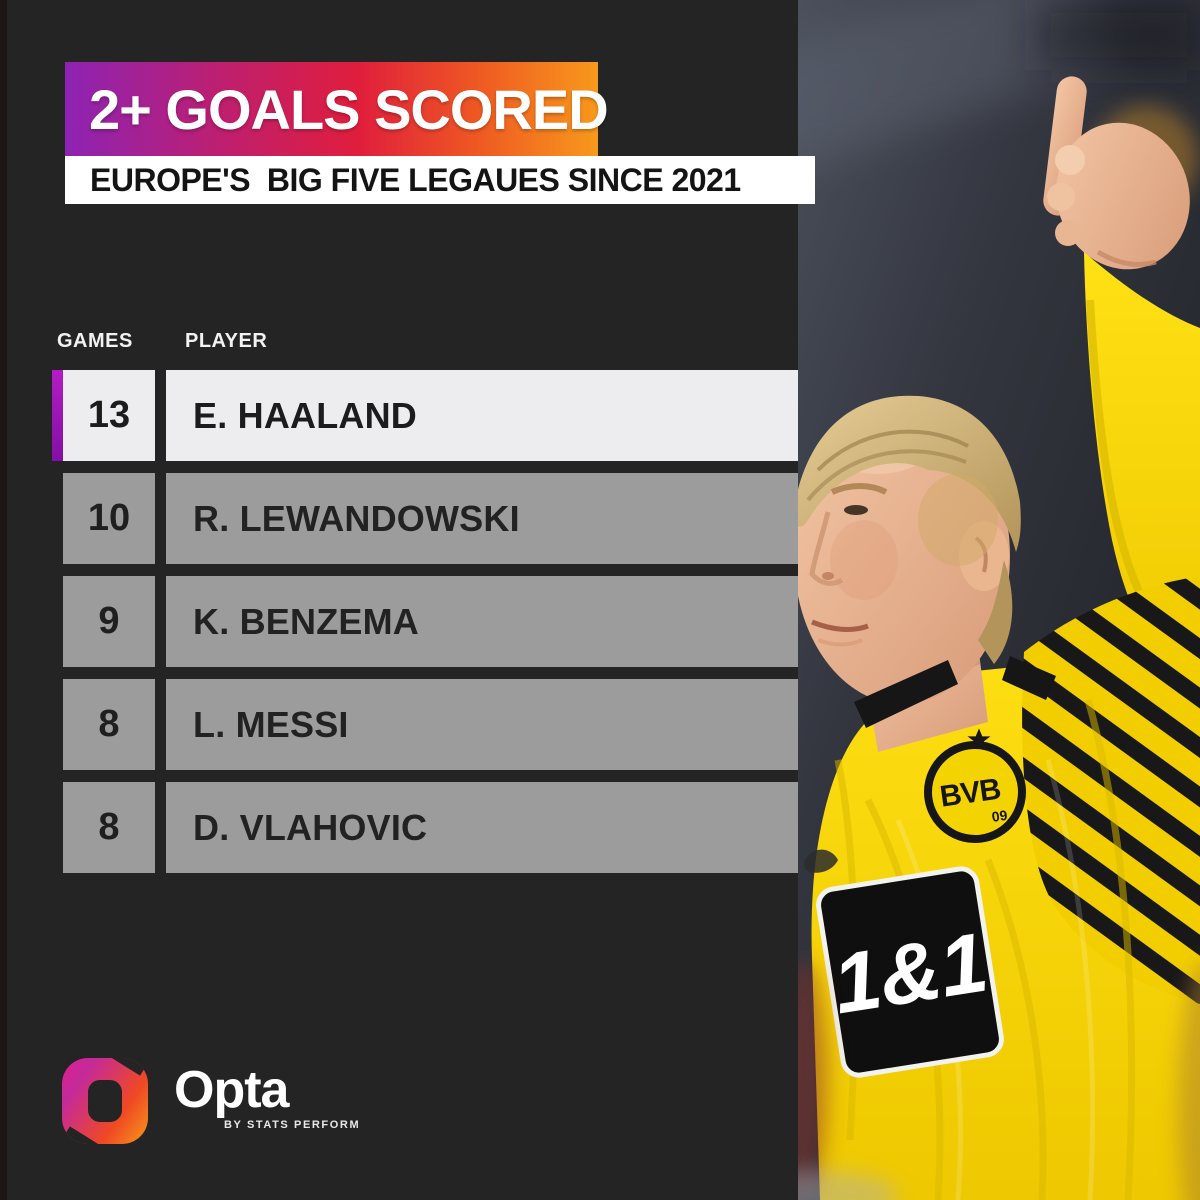  Describe the element at coordinates (349, 109) in the screenshot. I see `page-title: 2+ GOALS SCORED` at that location.